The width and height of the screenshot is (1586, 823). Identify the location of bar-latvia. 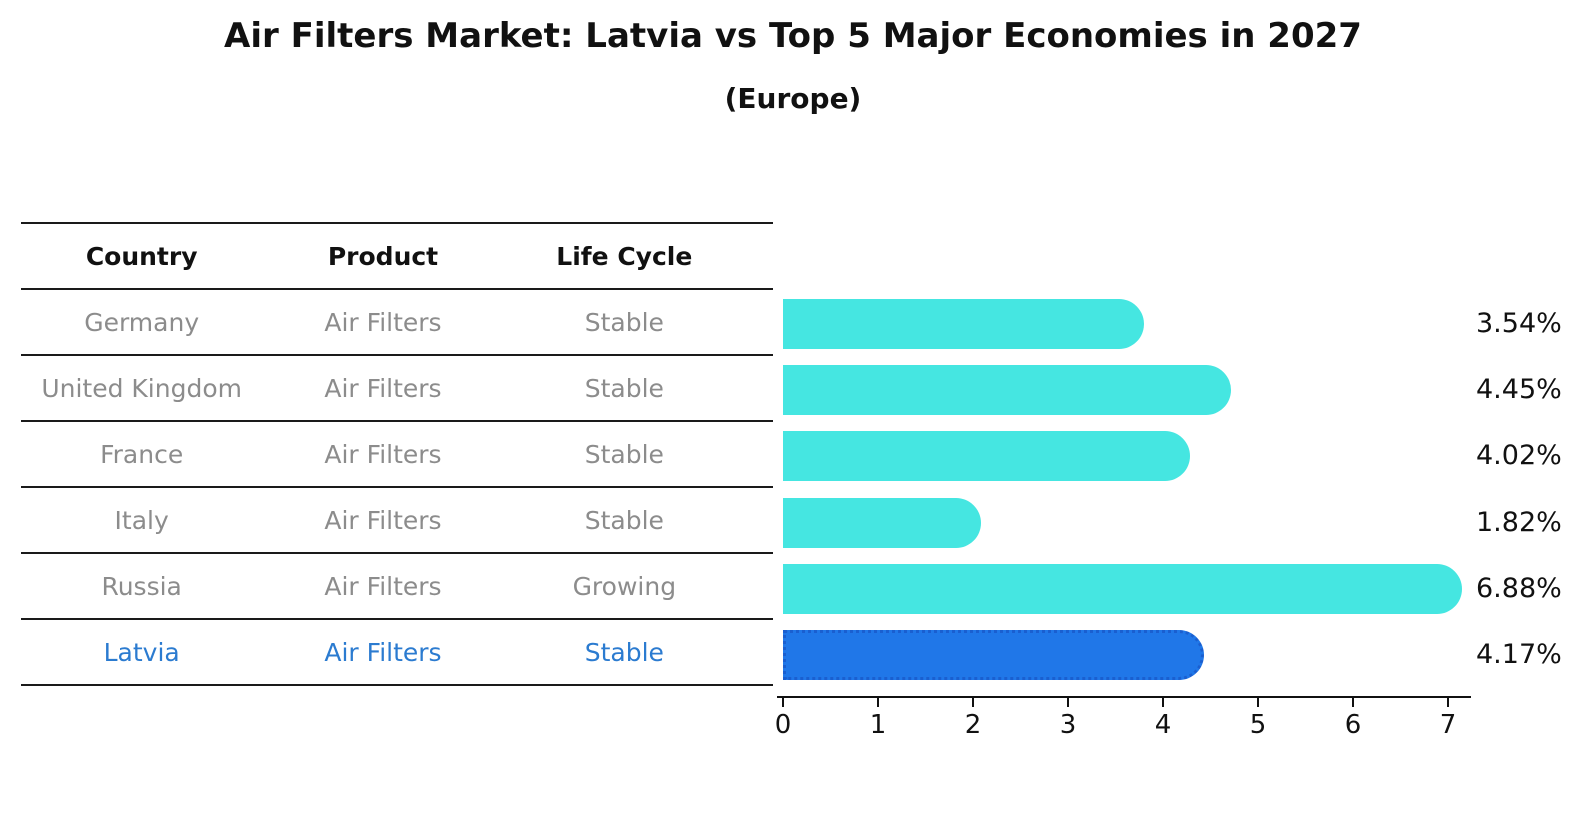
(993, 655).